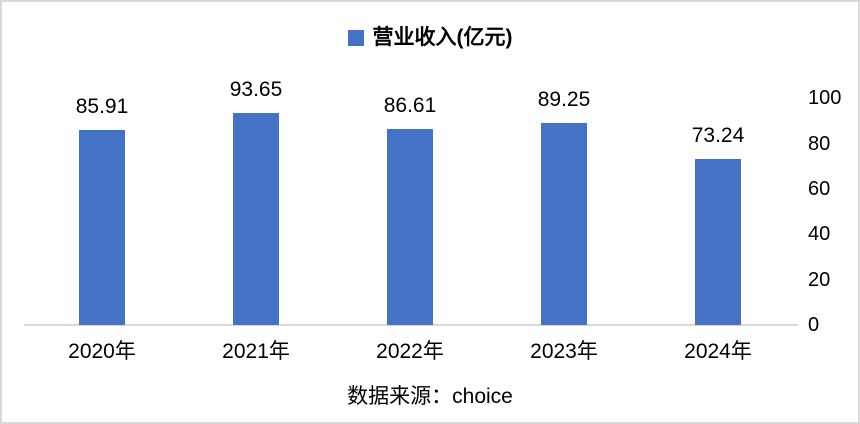 The height and width of the screenshot is (424, 860). What do you see at coordinates (825, 98) in the screenshot?
I see `y-axis-tick-100: 100` at bounding box center [825, 98].